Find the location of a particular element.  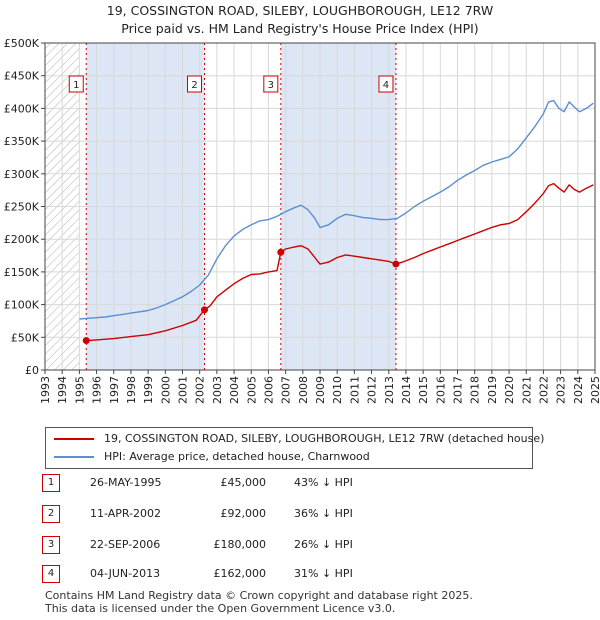

x-tick-label: 1994 is located at coordinates (62, 390).